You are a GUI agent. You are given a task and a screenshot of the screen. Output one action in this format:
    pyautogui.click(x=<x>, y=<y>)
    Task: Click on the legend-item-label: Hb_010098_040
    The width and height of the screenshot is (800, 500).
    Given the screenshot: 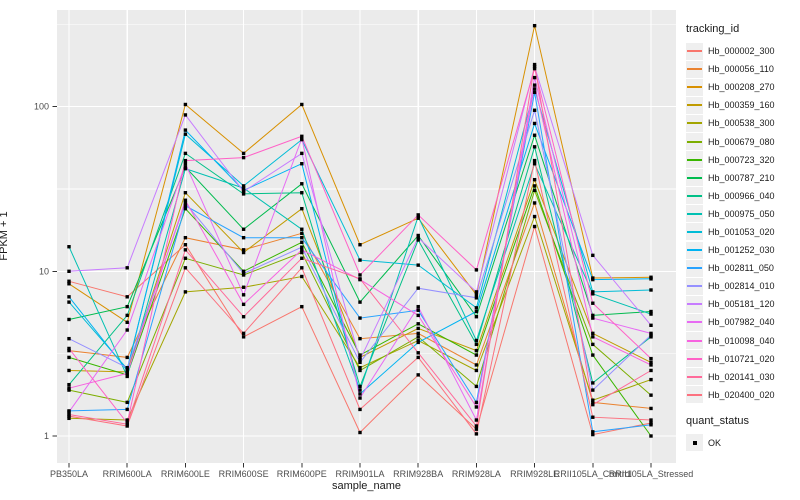 What is the action you would take?
    pyautogui.click(x=741, y=340)
    